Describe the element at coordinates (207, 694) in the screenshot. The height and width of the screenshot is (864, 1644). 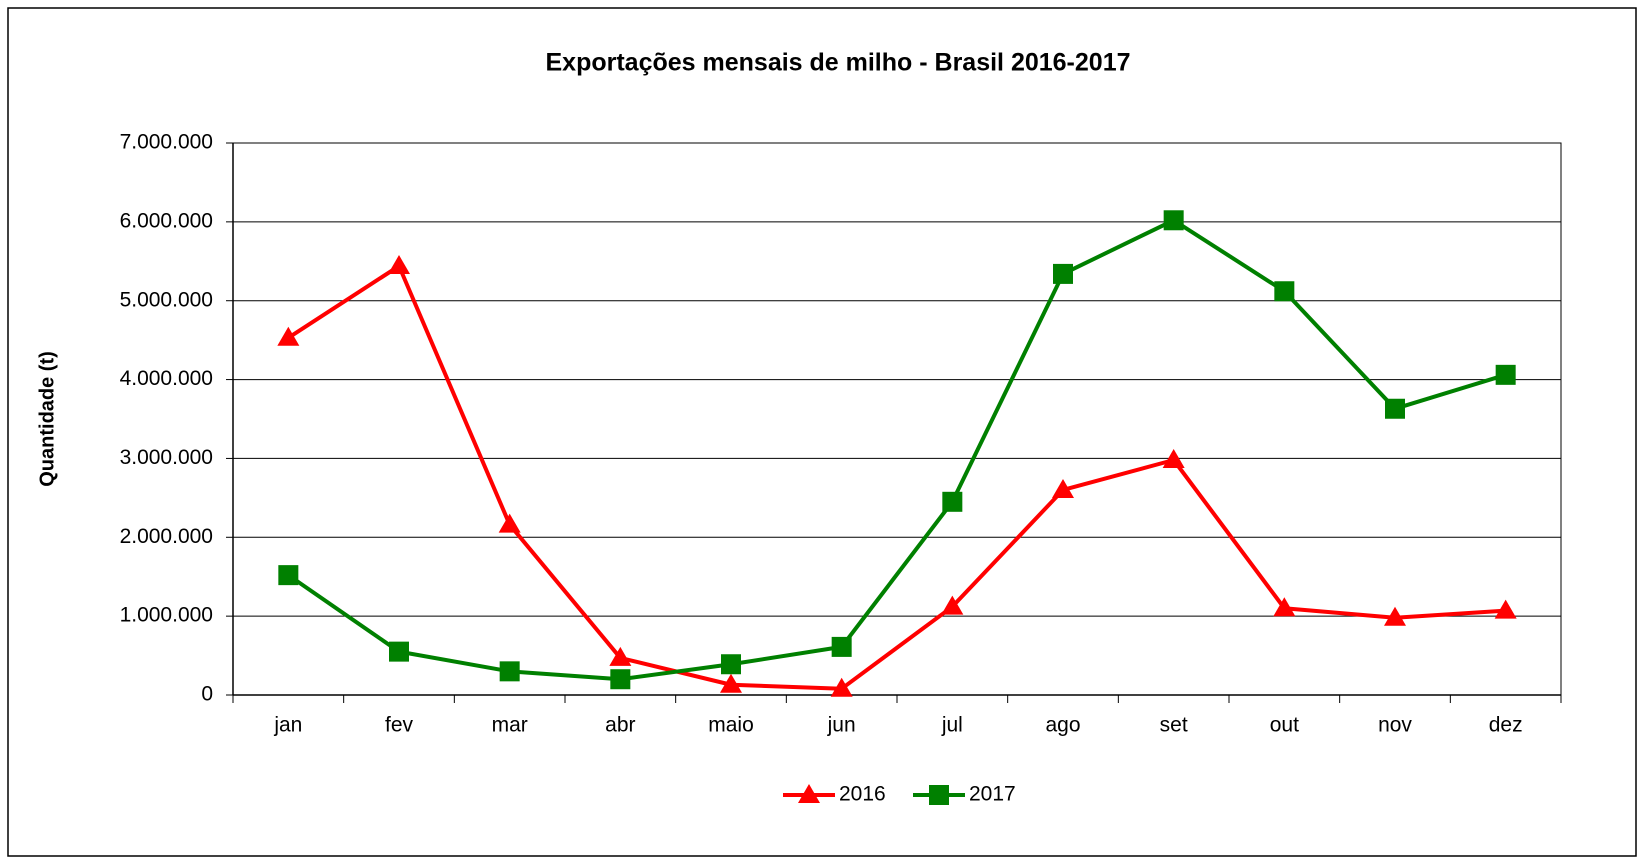
I see `y-tick-label: 0` at that location.